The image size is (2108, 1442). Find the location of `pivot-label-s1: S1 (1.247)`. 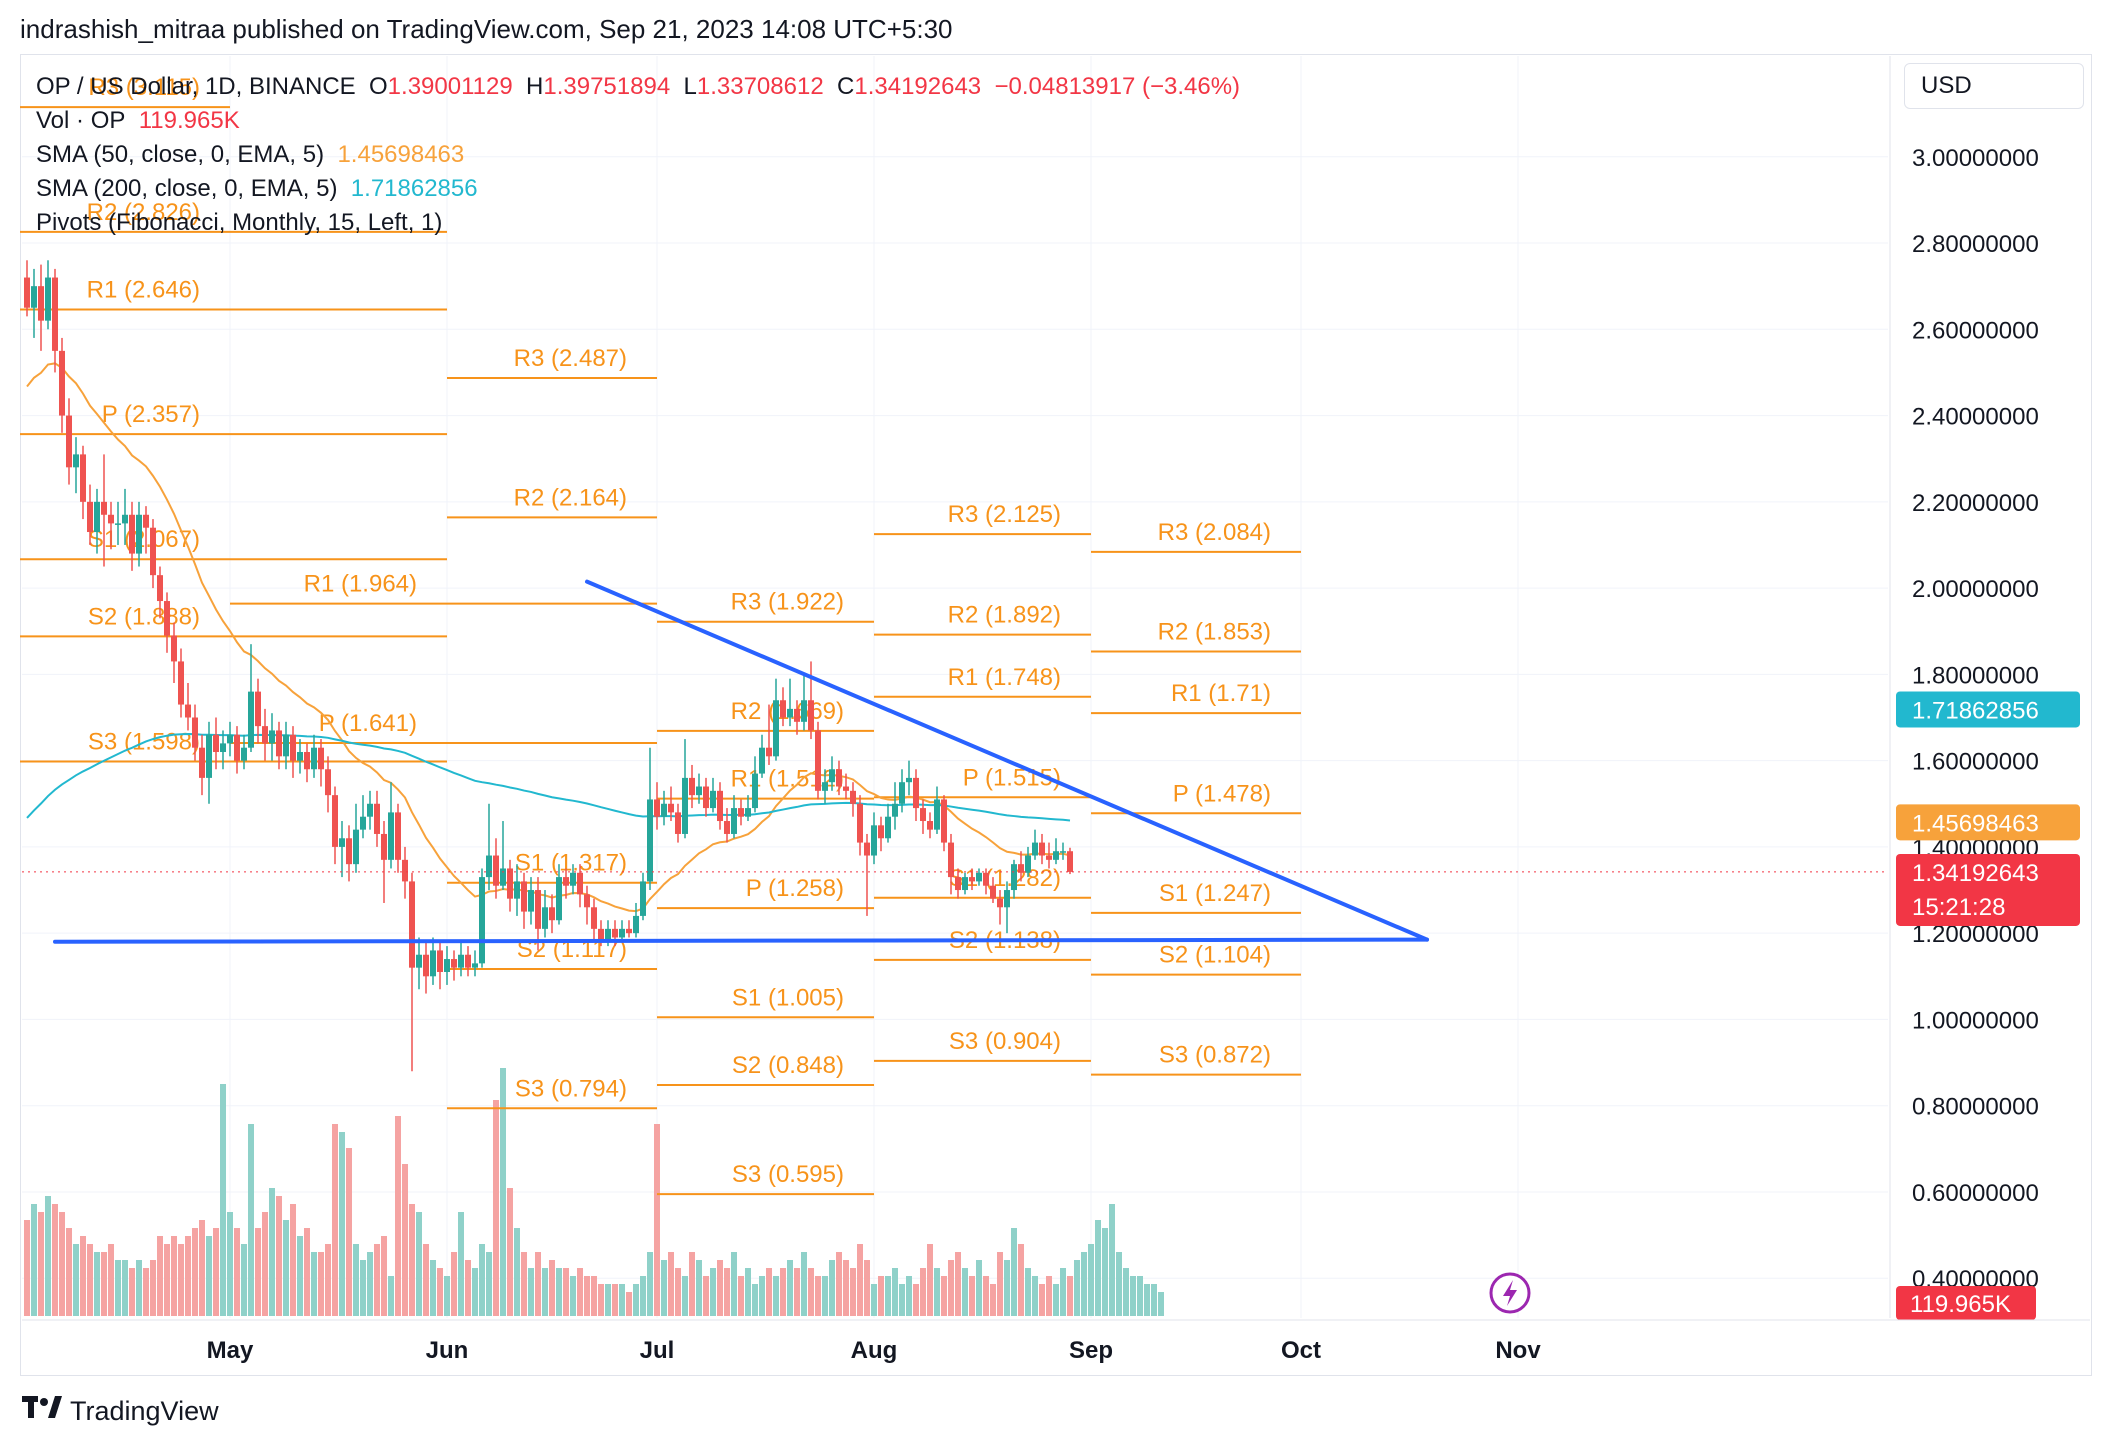

pivot-label-s1: S1 (1.247) is located at coordinates (1215, 893).